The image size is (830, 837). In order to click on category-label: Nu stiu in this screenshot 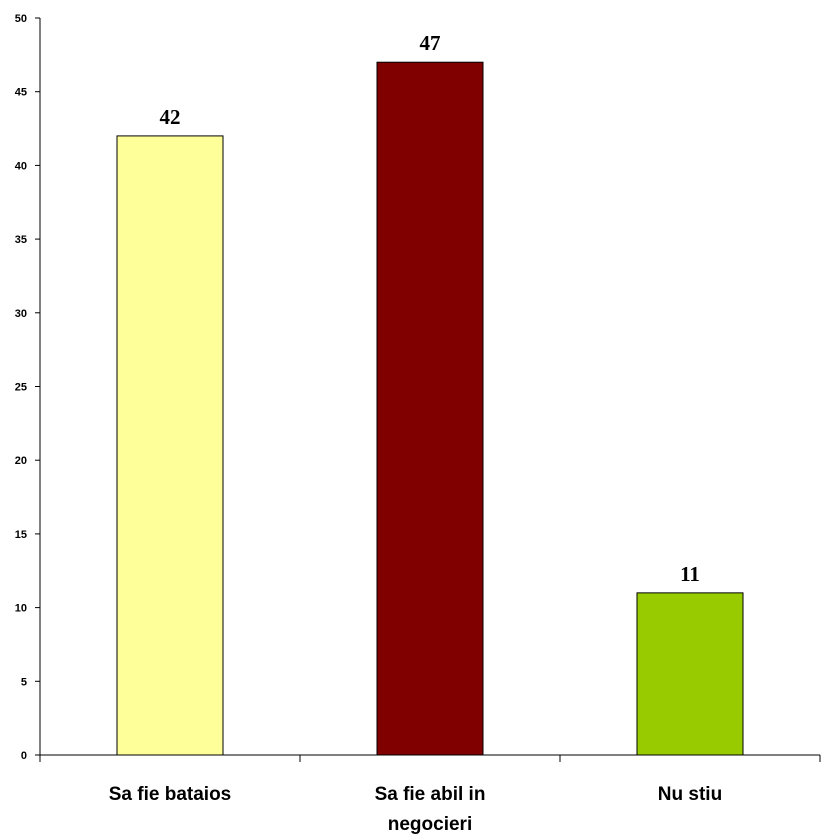, I will do `click(690, 794)`.